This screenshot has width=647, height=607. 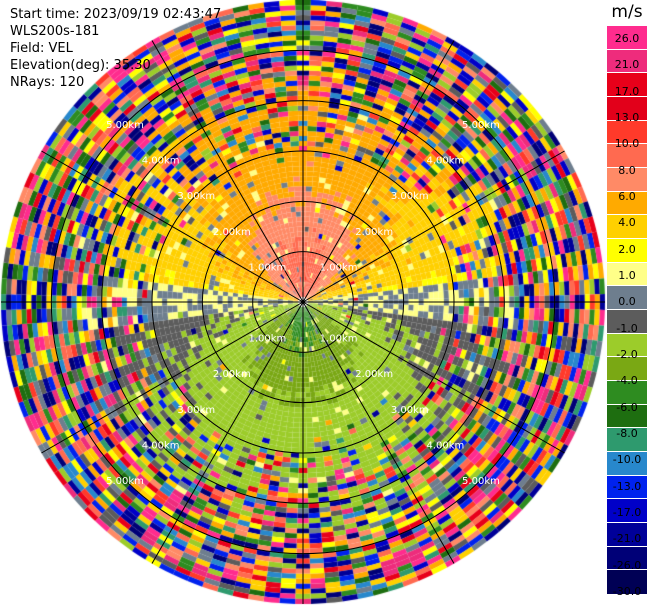 What do you see at coordinates (627, 65) in the screenshot?
I see `colorbar-tick: 21.0` at bounding box center [627, 65].